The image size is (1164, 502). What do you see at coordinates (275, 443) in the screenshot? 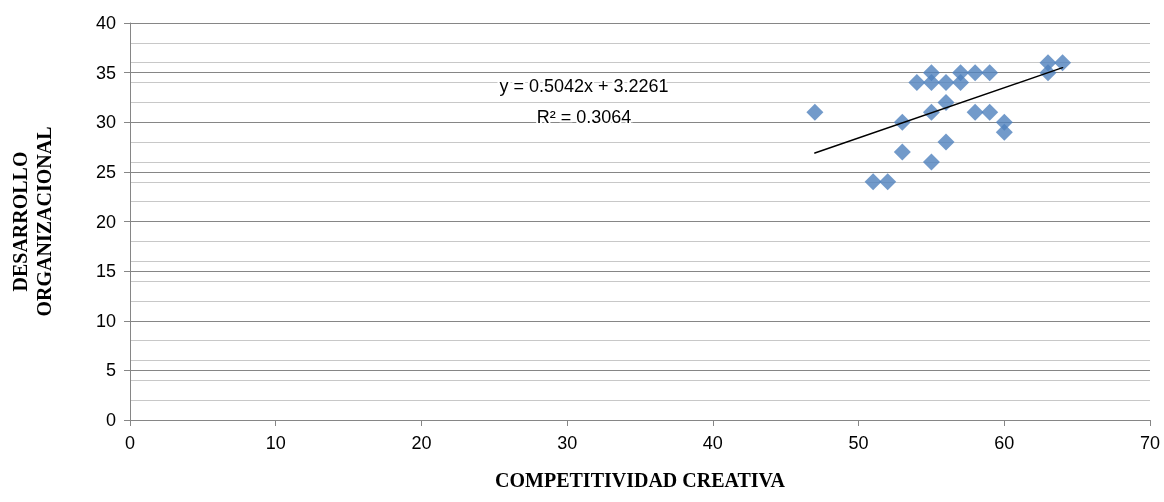
I see `x-tick-label: 10` at bounding box center [275, 443].